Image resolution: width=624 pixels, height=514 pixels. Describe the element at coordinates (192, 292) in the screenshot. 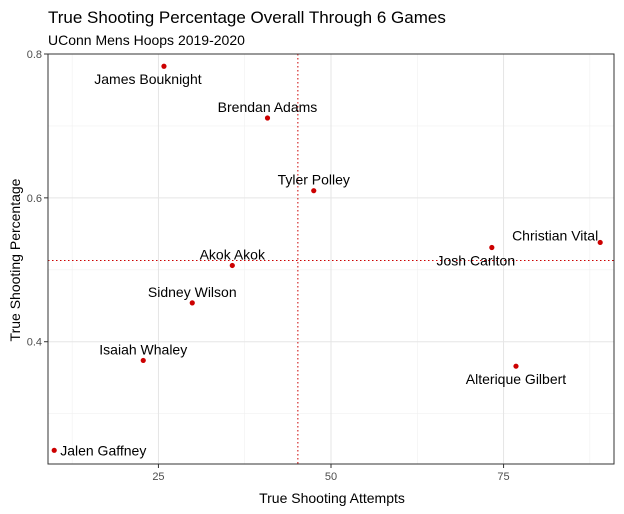

I see `point-label: Sidney Wilson` at that location.